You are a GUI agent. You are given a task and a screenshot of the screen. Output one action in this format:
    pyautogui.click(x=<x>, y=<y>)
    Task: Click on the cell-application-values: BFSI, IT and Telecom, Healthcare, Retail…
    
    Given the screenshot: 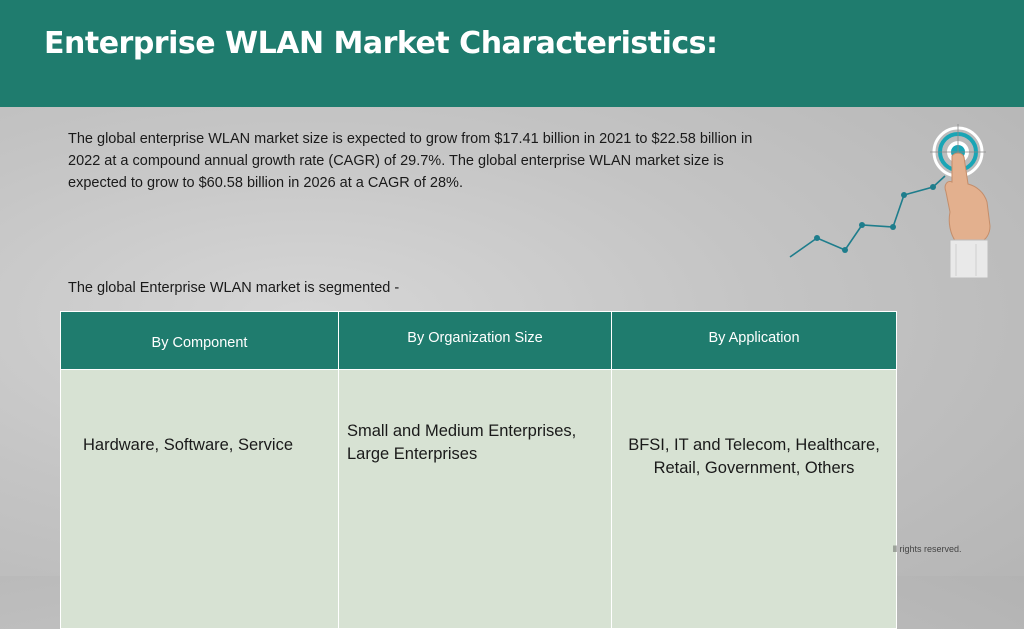 What is the action you would take?
    pyautogui.click(x=754, y=499)
    